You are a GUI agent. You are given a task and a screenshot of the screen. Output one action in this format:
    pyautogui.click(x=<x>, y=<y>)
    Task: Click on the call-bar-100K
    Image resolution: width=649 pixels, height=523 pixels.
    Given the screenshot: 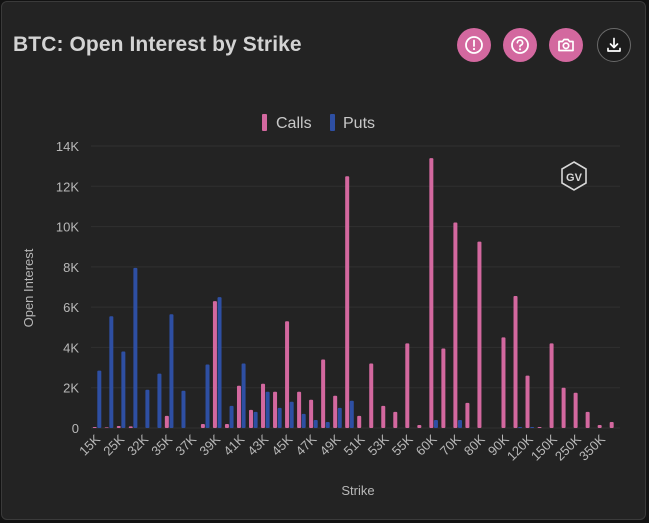 What is the action you would take?
    pyautogui.click(x=515, y=362)
    